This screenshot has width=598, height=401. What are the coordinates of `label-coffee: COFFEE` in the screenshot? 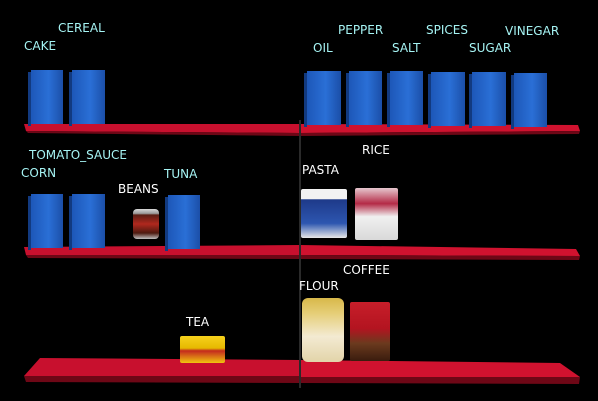 It's located at (366, 270).